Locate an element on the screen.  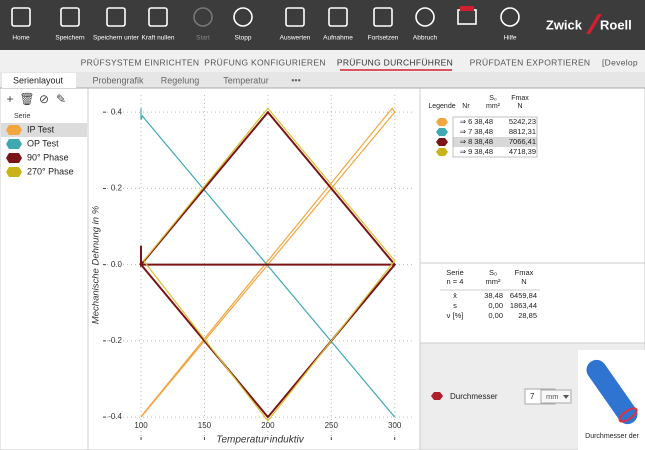
sub-tab: Regelung is located at coordinates (180, 80).